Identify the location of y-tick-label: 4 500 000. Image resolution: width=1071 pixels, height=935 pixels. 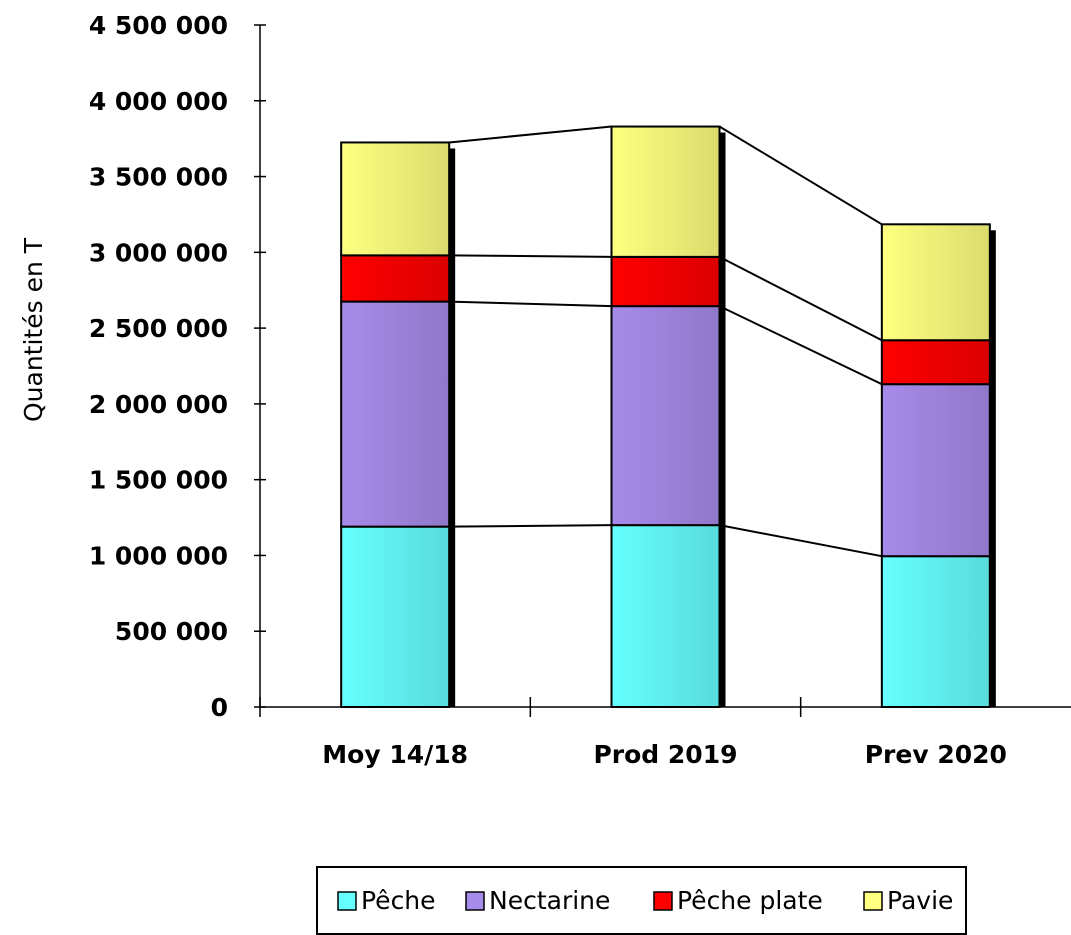
(158, 25).